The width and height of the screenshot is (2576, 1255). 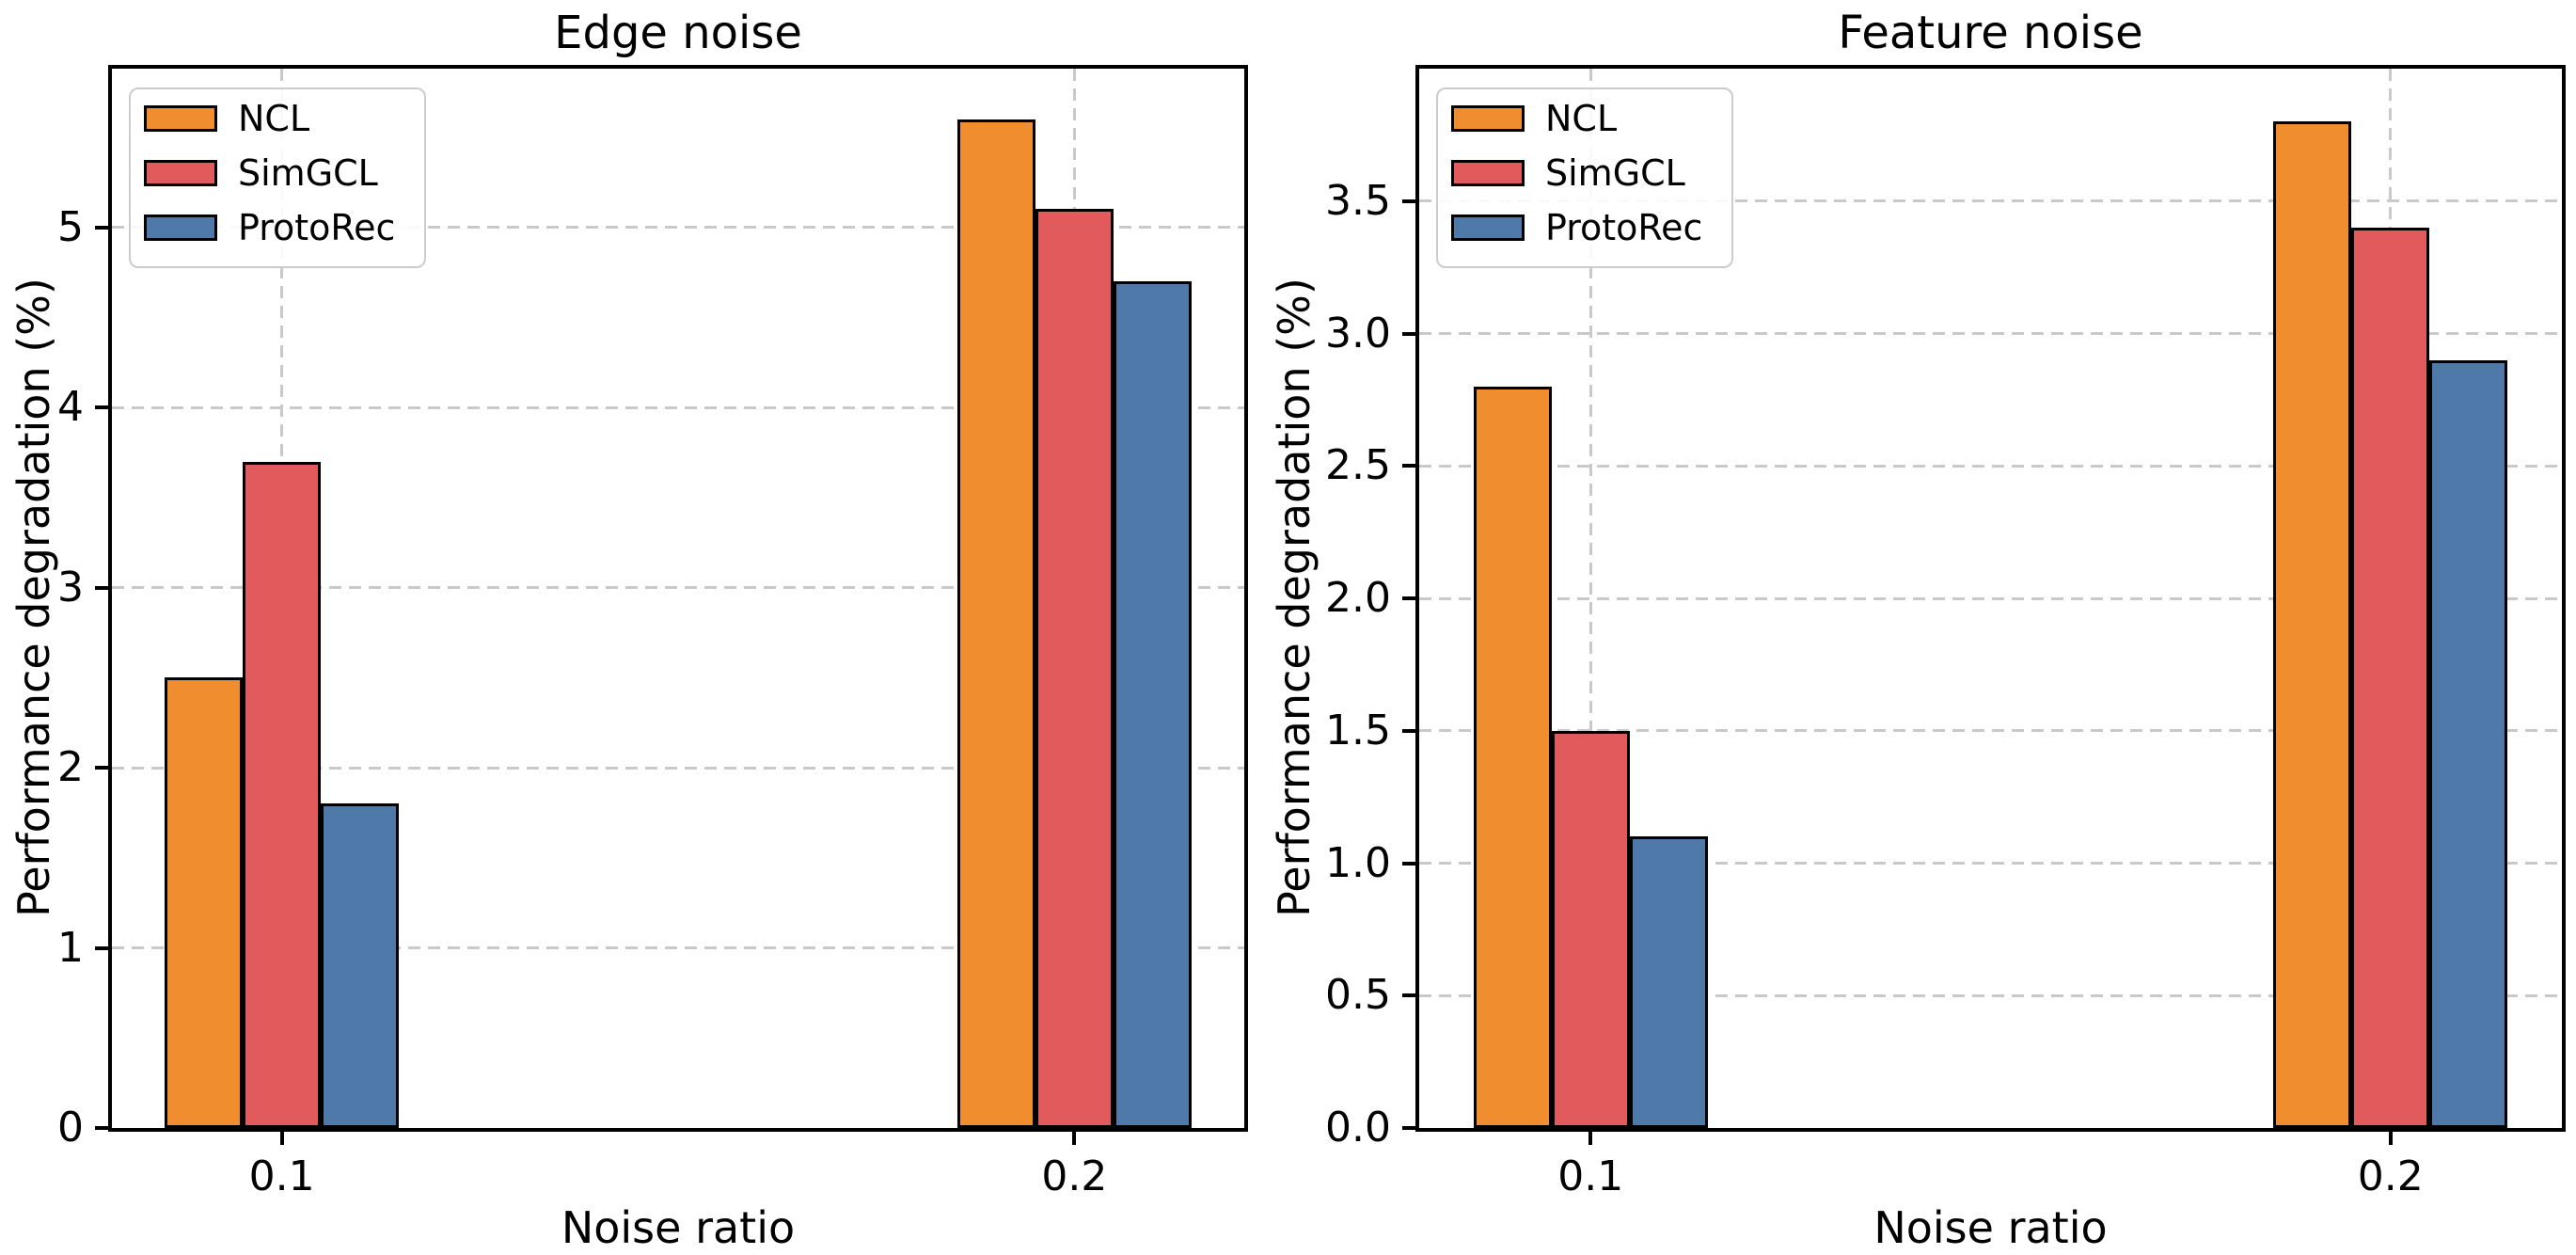 What do you see at coordinates (1358, 200) in the screenshot?
I see `y-tick-label: 3.5` at bounding box center [1358, 200].